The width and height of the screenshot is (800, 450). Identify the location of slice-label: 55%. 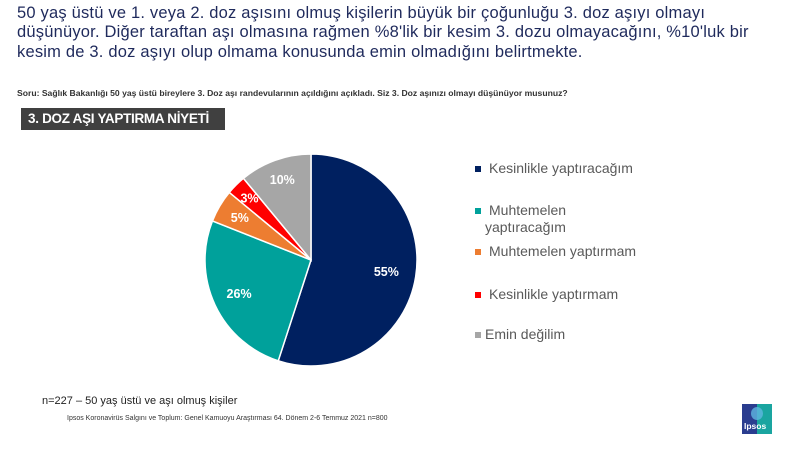
(386, 272).